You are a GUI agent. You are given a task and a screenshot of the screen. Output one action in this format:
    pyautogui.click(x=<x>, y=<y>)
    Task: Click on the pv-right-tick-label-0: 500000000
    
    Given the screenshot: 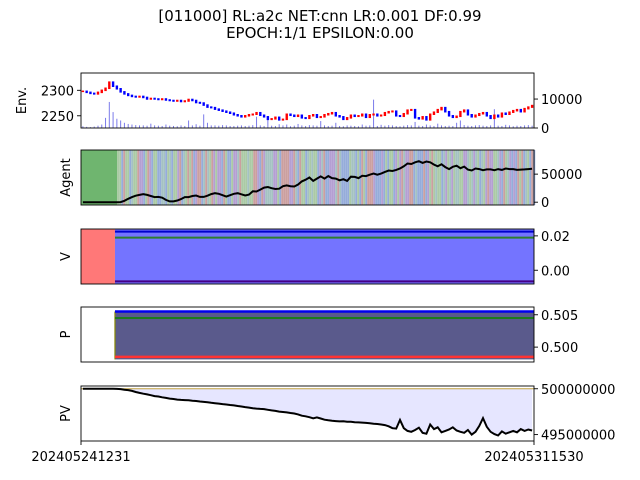 What is the action you would take?
    pyautogui.click(x=578, y=390)
    